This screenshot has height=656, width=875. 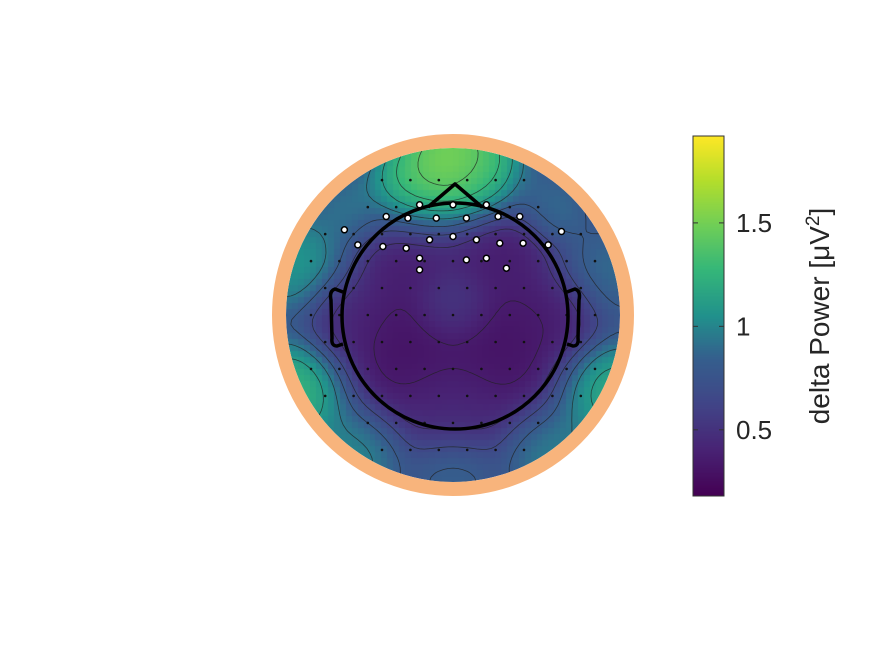 What do you see at coordinates (732, 326) in the screenshot?
I see `colorbar-ticks: 0.5 1 1.5` at bounding box center [732, 326].